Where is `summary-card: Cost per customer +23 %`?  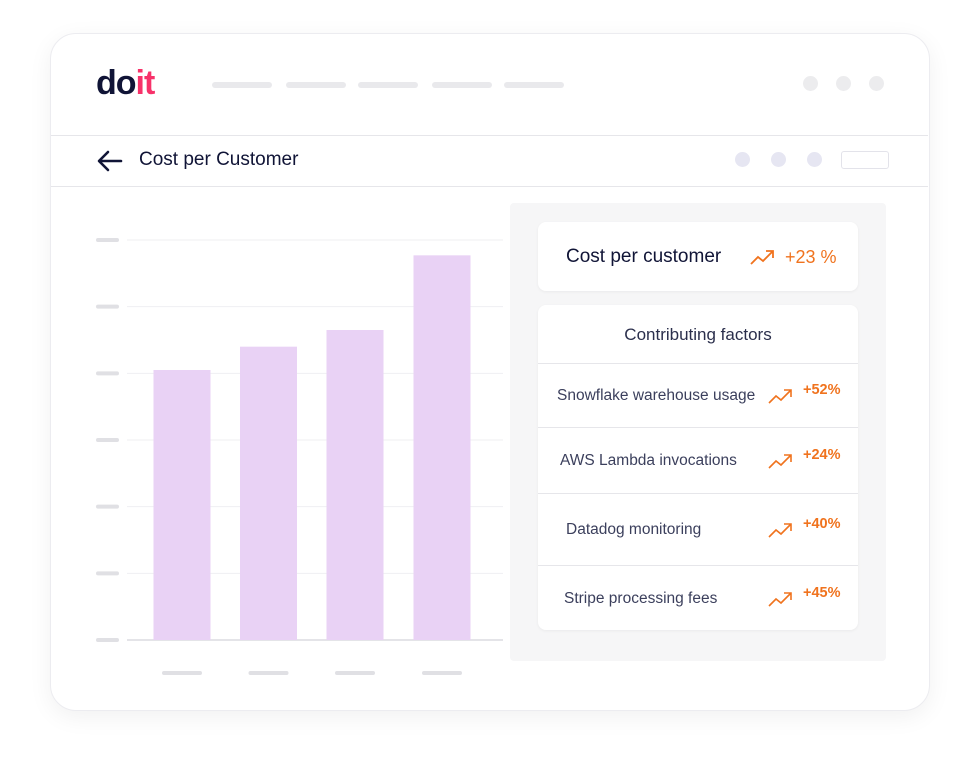
summary-card: Cost per customer +23 % is located at coordinates (698, 256).